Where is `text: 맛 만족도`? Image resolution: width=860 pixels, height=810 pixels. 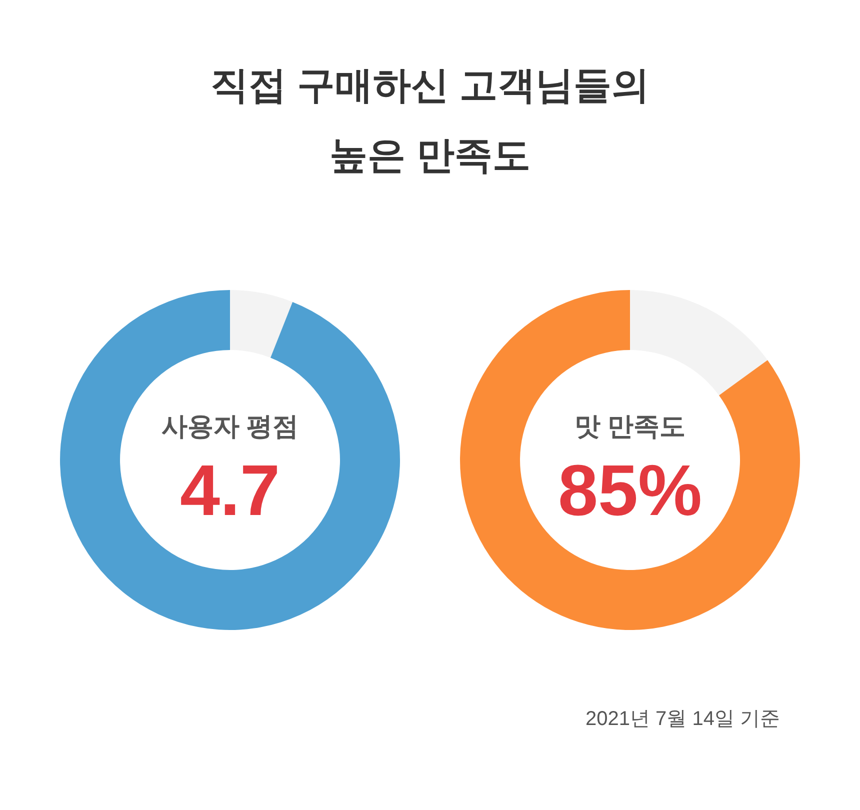 text: 맛 만족도 is located at coordinates (630, 426).